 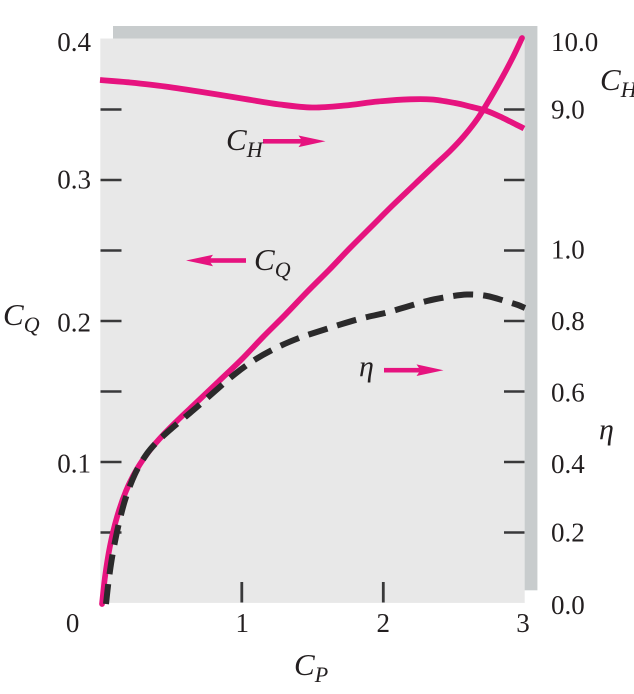 What do you see at coordinates (74, 180) in the screenshot?
I see `svg-text: 0.3` at bounding box center [74, 180].